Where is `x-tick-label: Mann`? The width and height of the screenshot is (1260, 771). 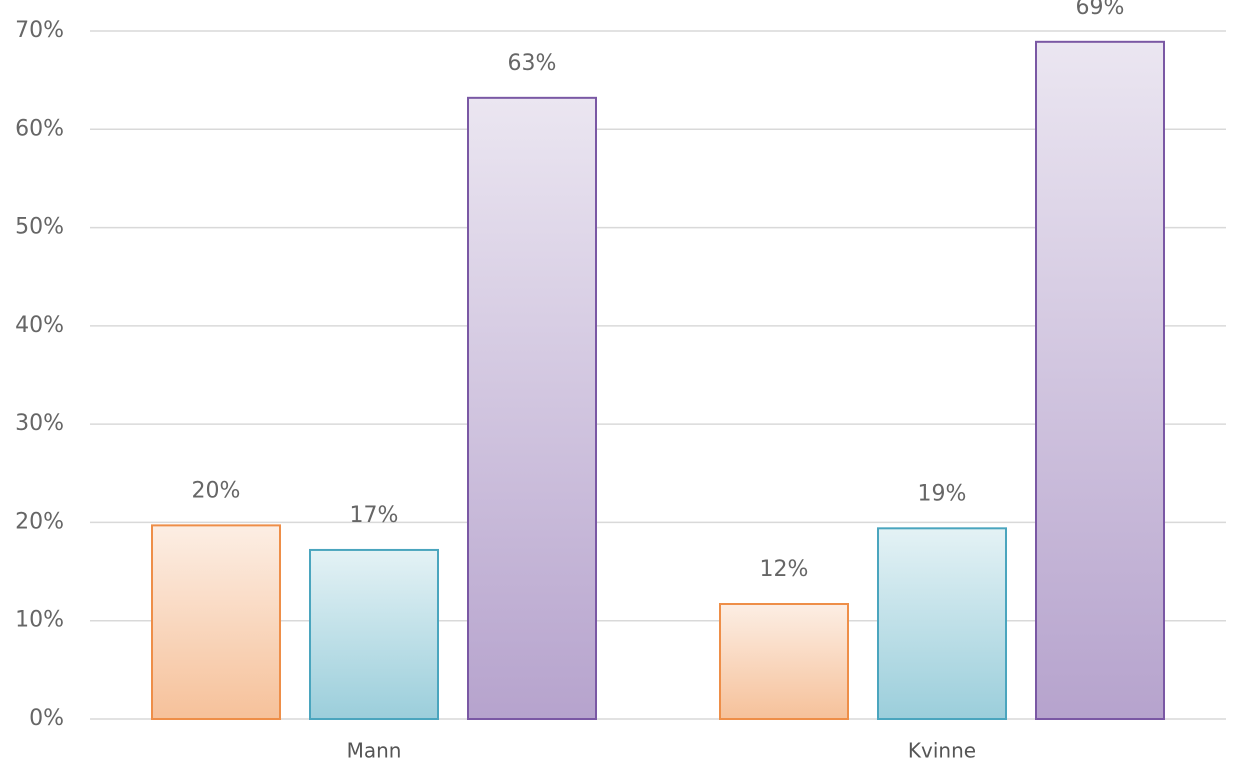
x-tick-label: Mann is located at coordinates (374, 751).